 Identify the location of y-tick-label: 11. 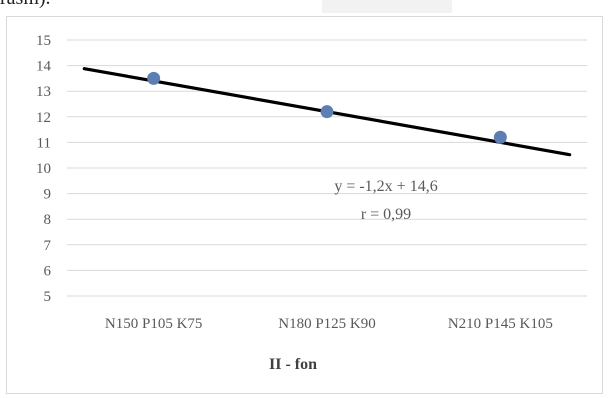
(44, 143).